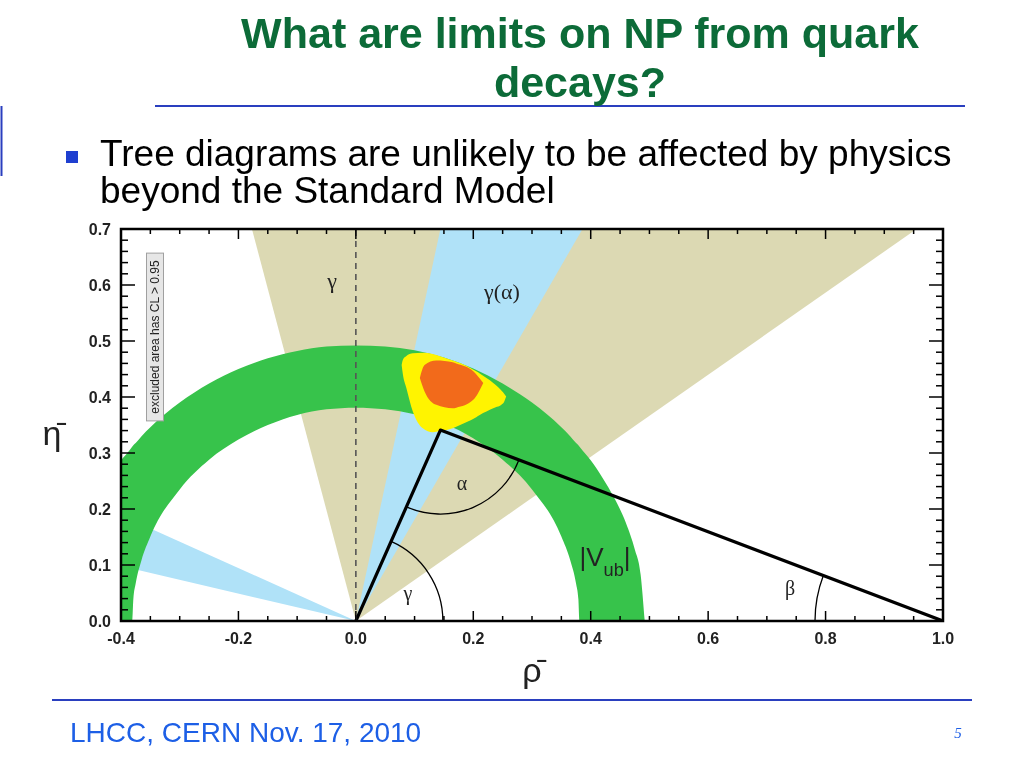  Describe the element at coordinates (462, 483) in the screenshot. I see `annotation: α` at that location.